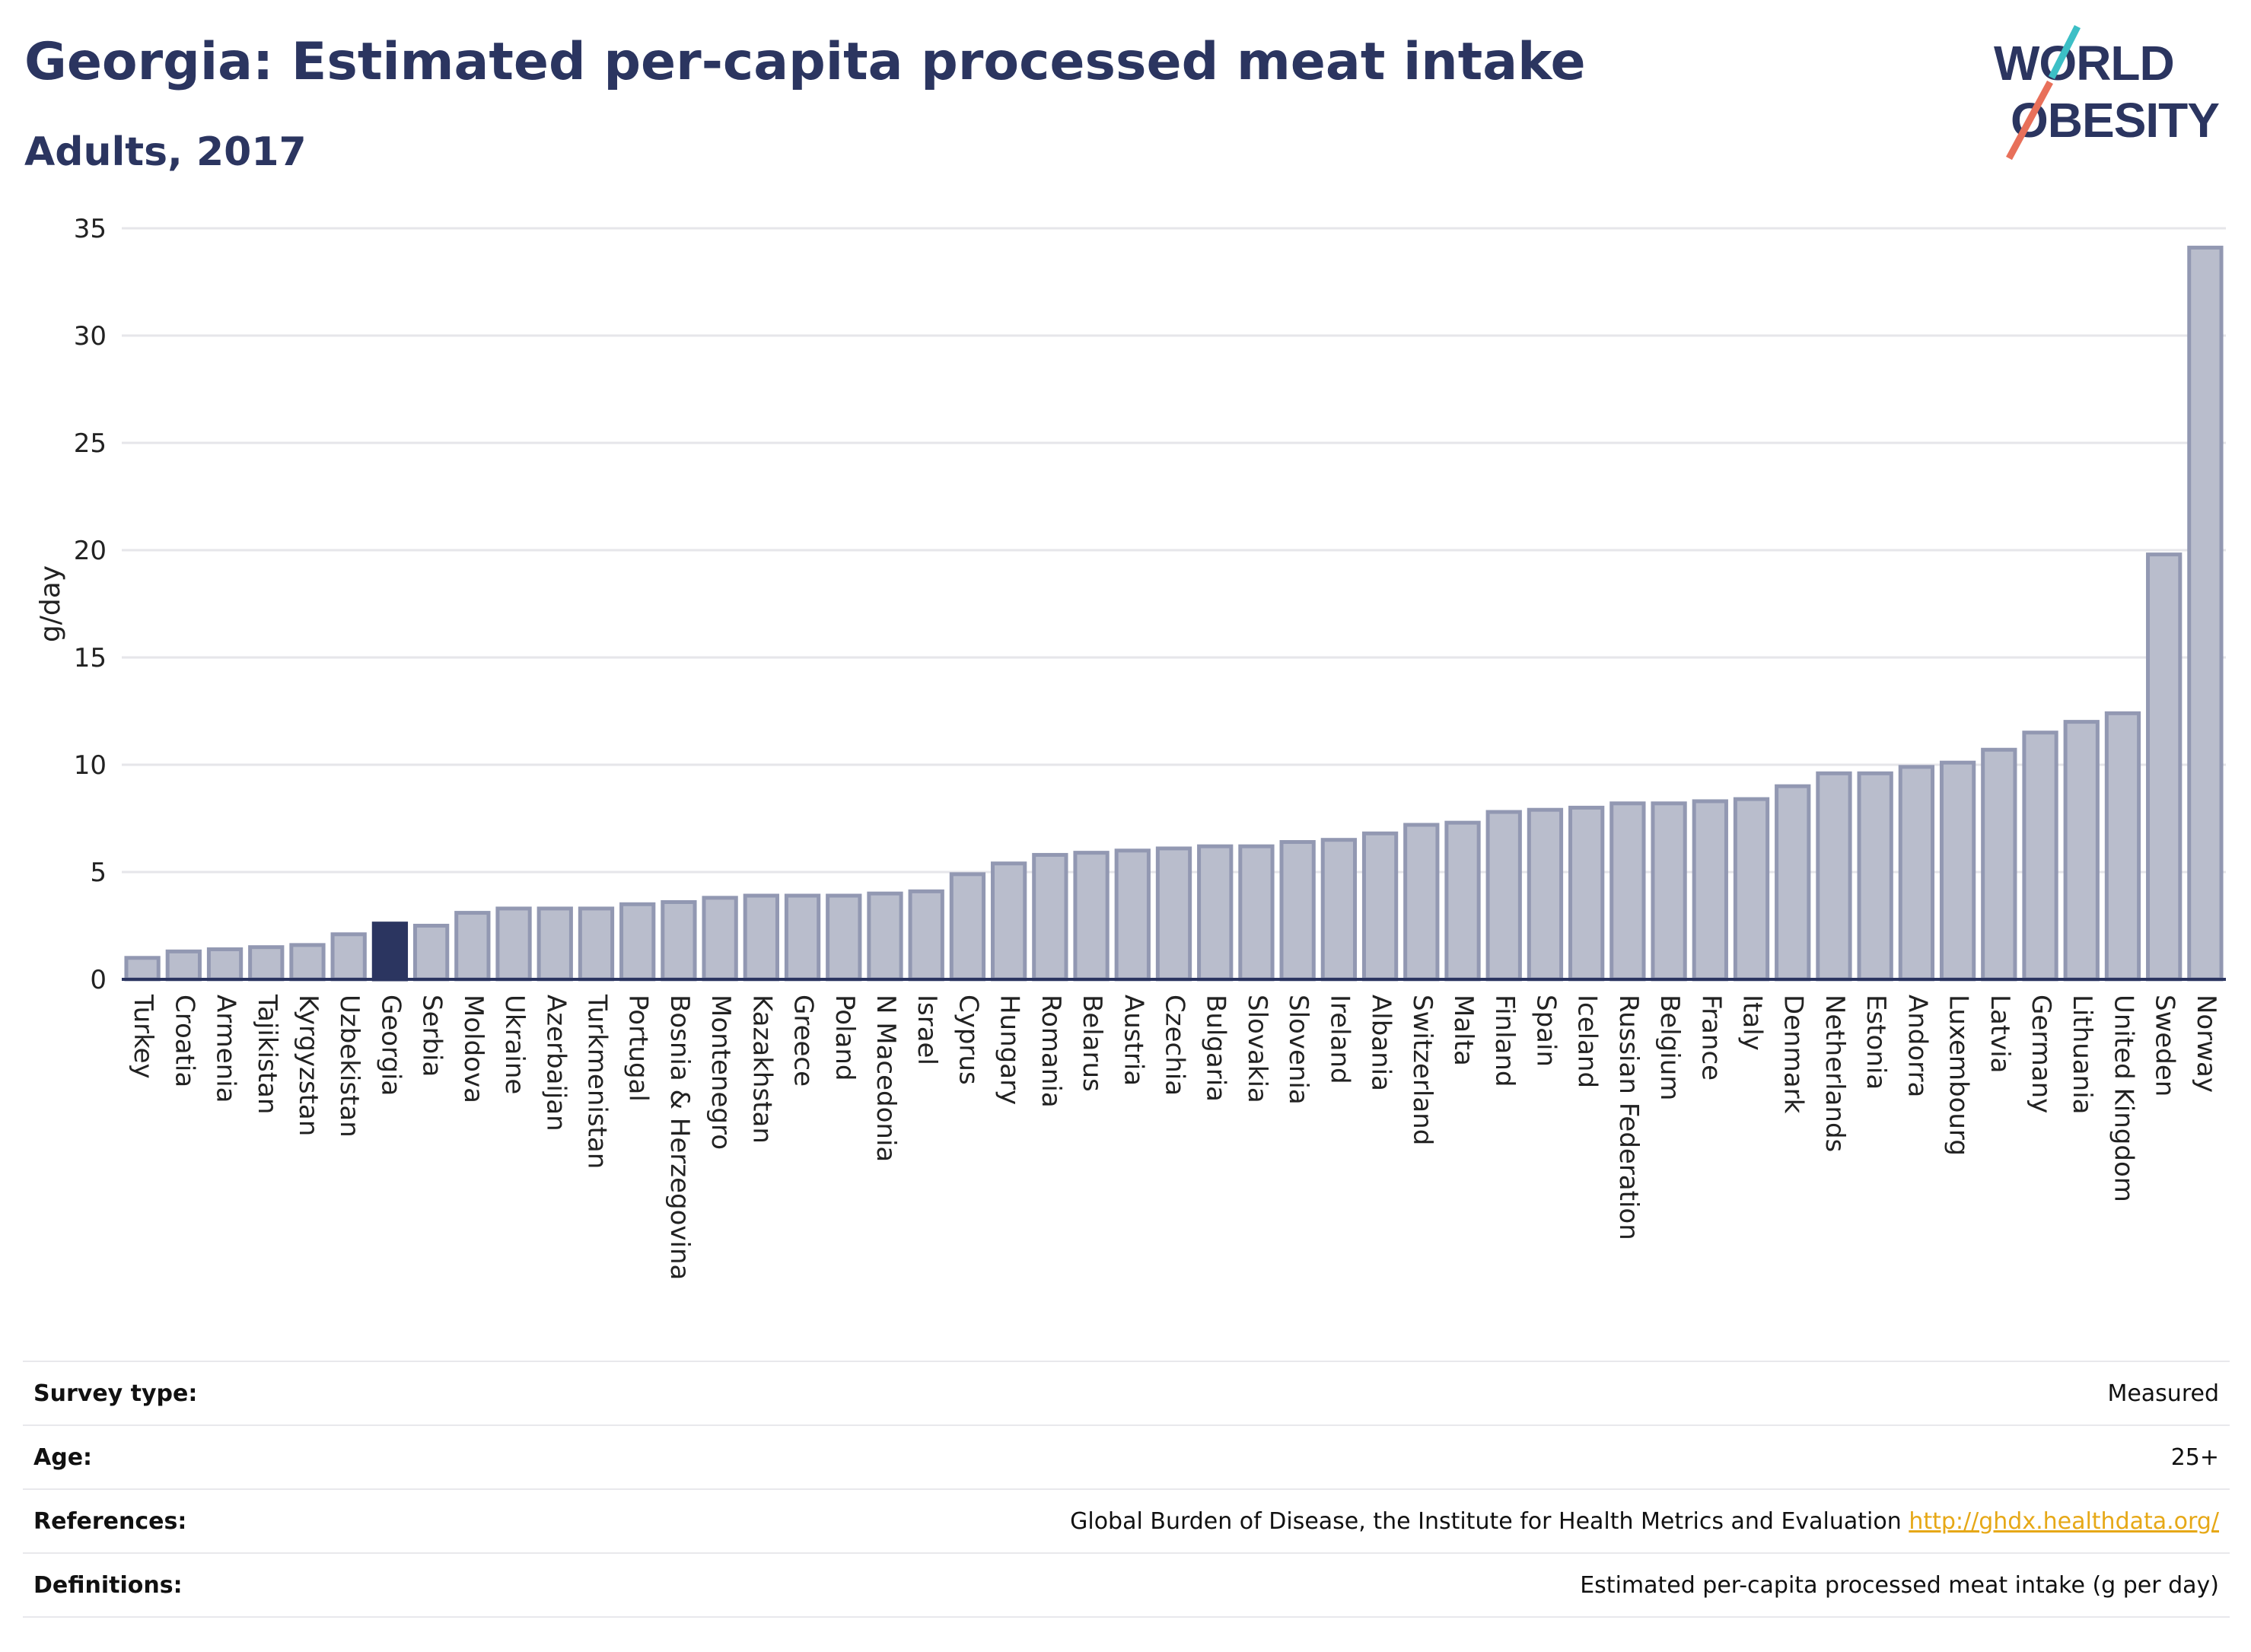 The height and width of the screenshot is (1652, 2251). What do you see at coordinates (1133, 1040) in the screenshot?
I see `x-tick-label: Austria` at bounding box center [1133, 1040].